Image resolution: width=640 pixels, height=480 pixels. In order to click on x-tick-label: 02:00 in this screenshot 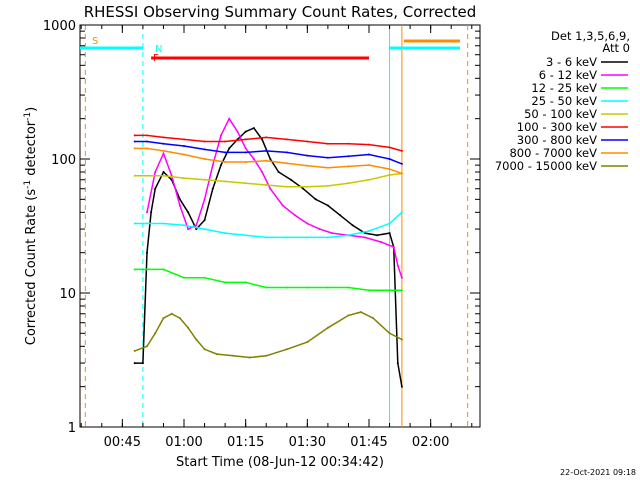, I will do `click(430, 442)`.